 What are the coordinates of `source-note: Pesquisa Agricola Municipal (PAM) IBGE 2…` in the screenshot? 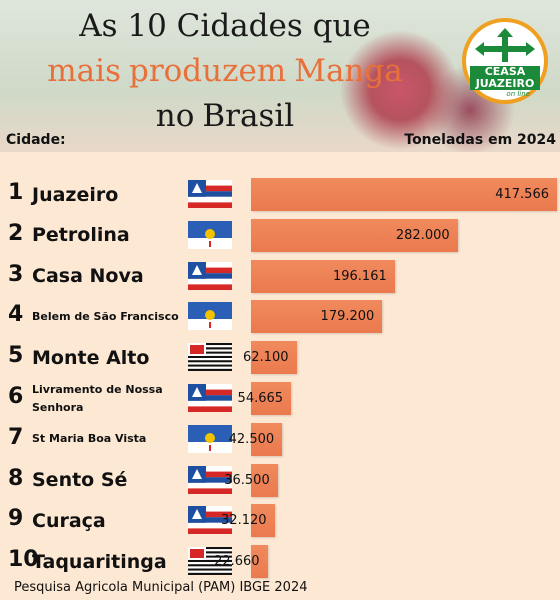 It's located at (161, 587).